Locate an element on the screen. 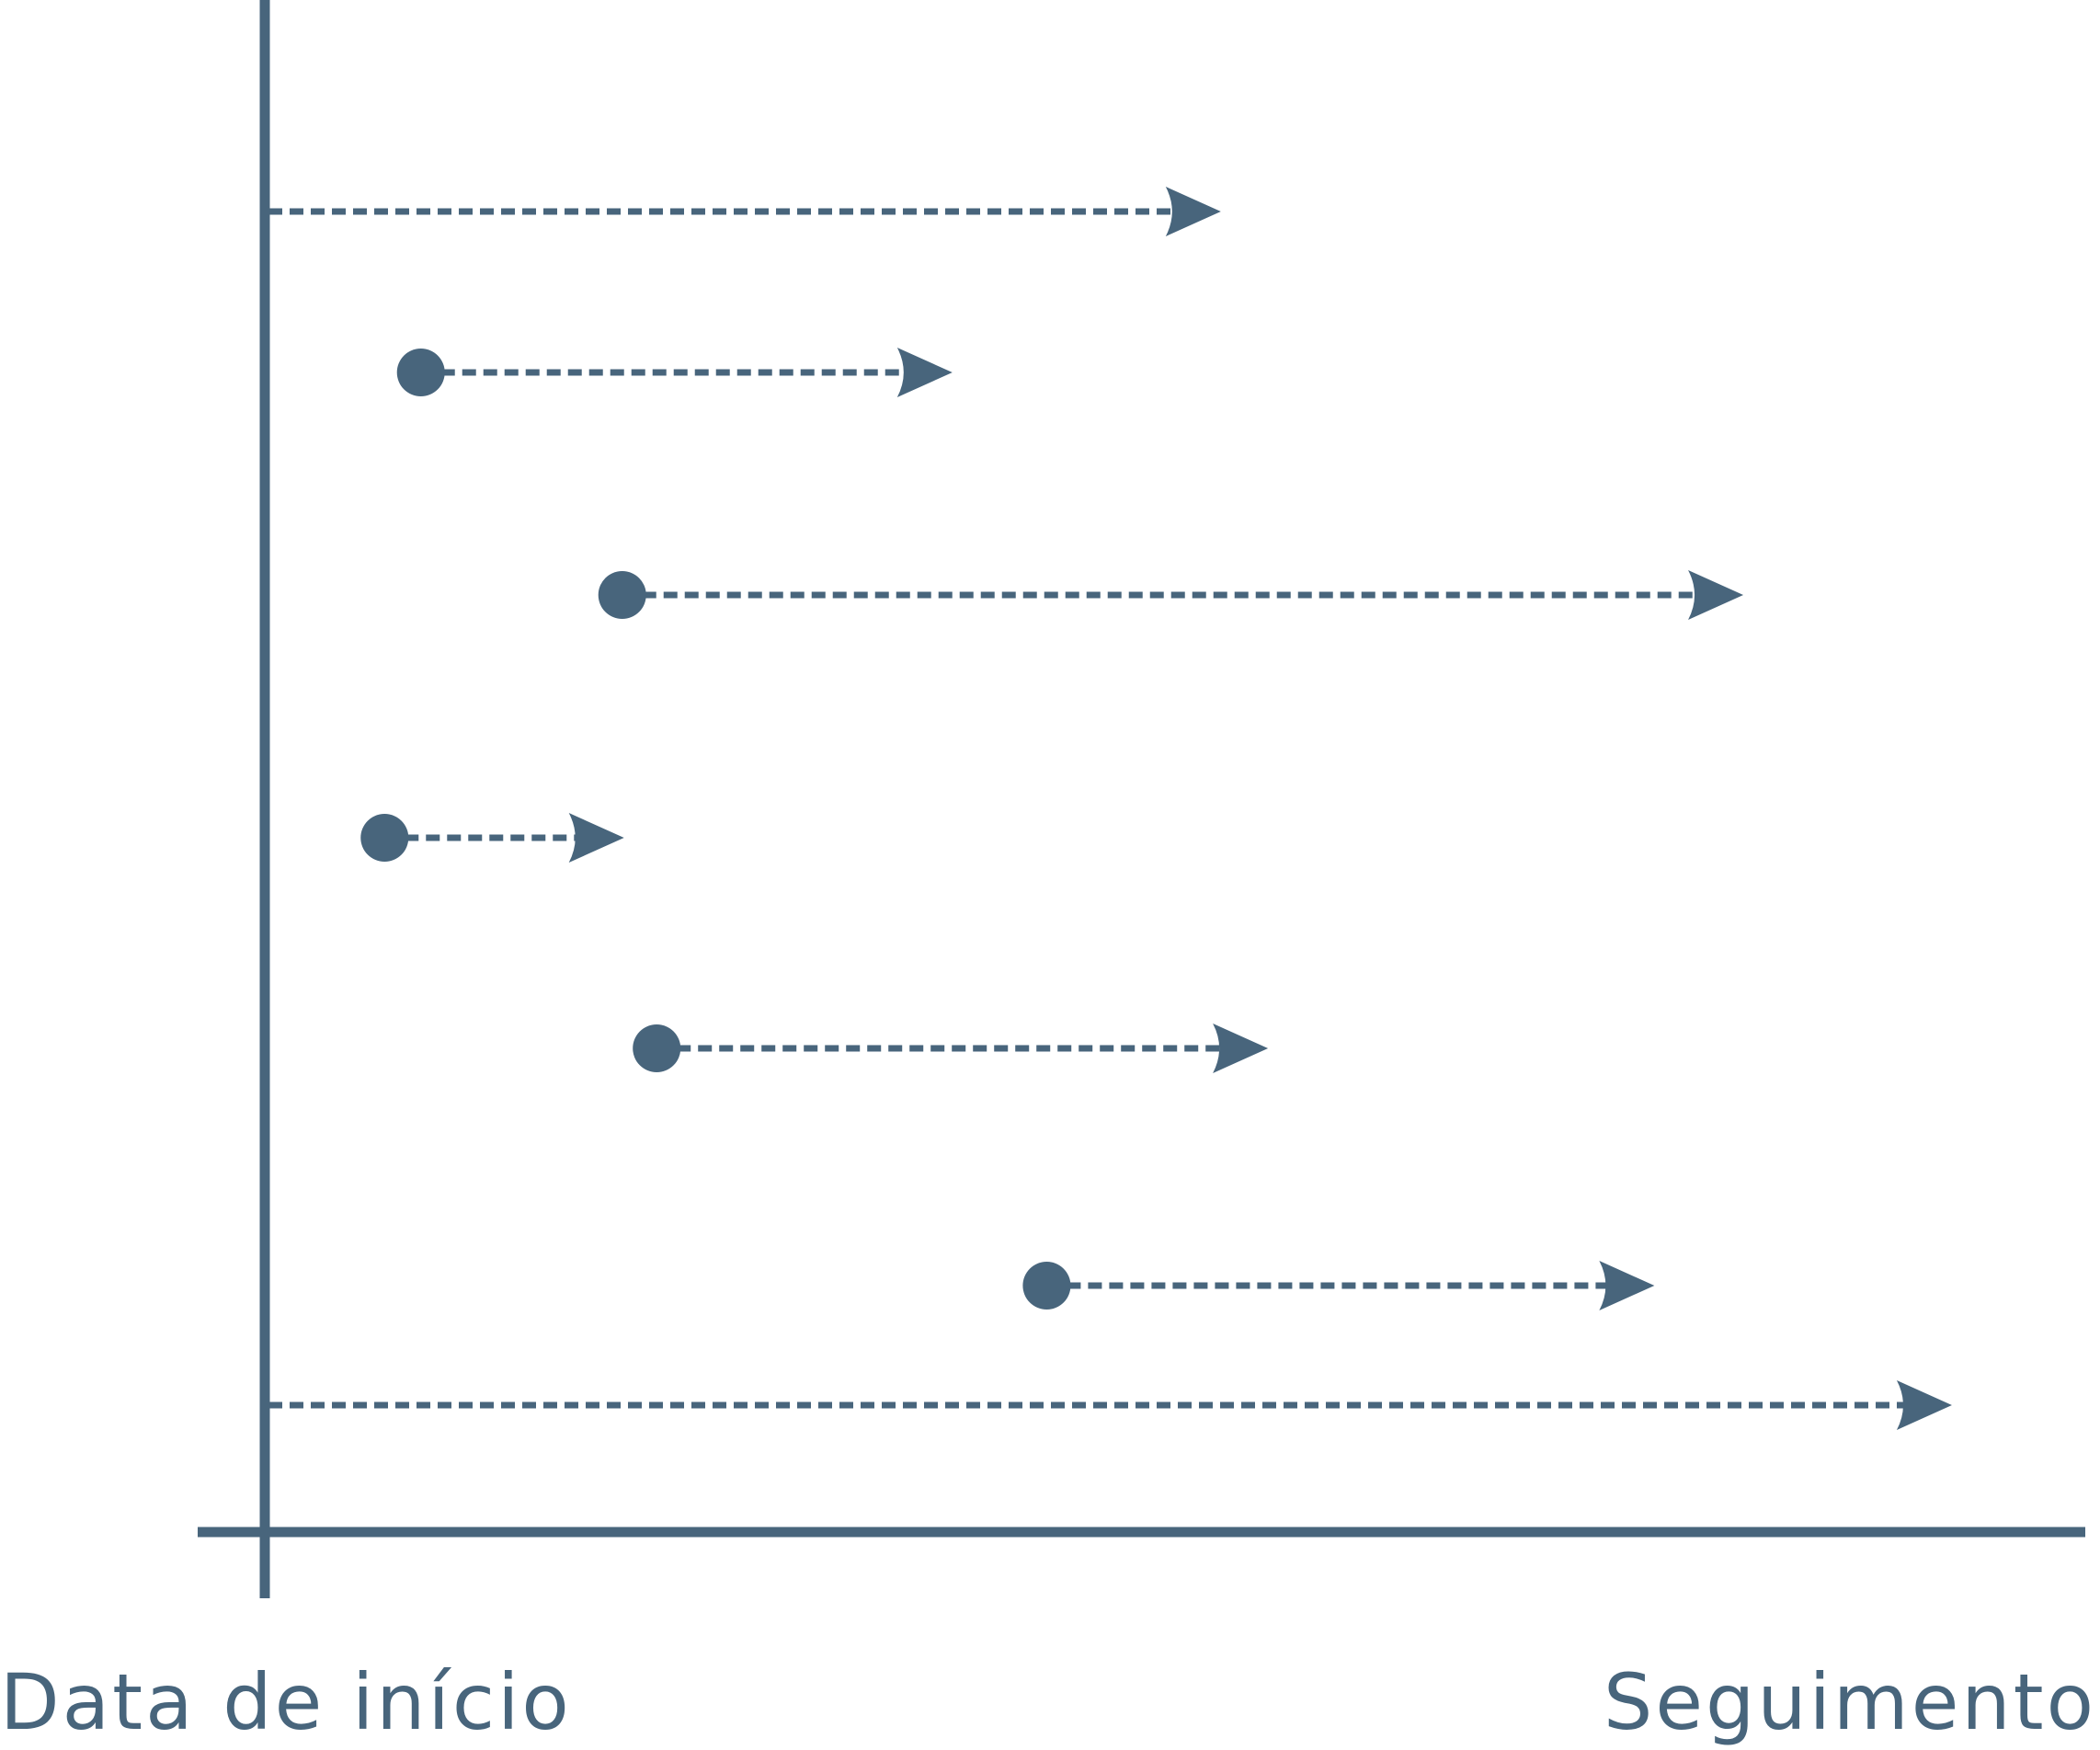 This screenshot has height=1750, width=2100. x-axis-end-label: Seguimento is located at coordinates (1850, 1702).